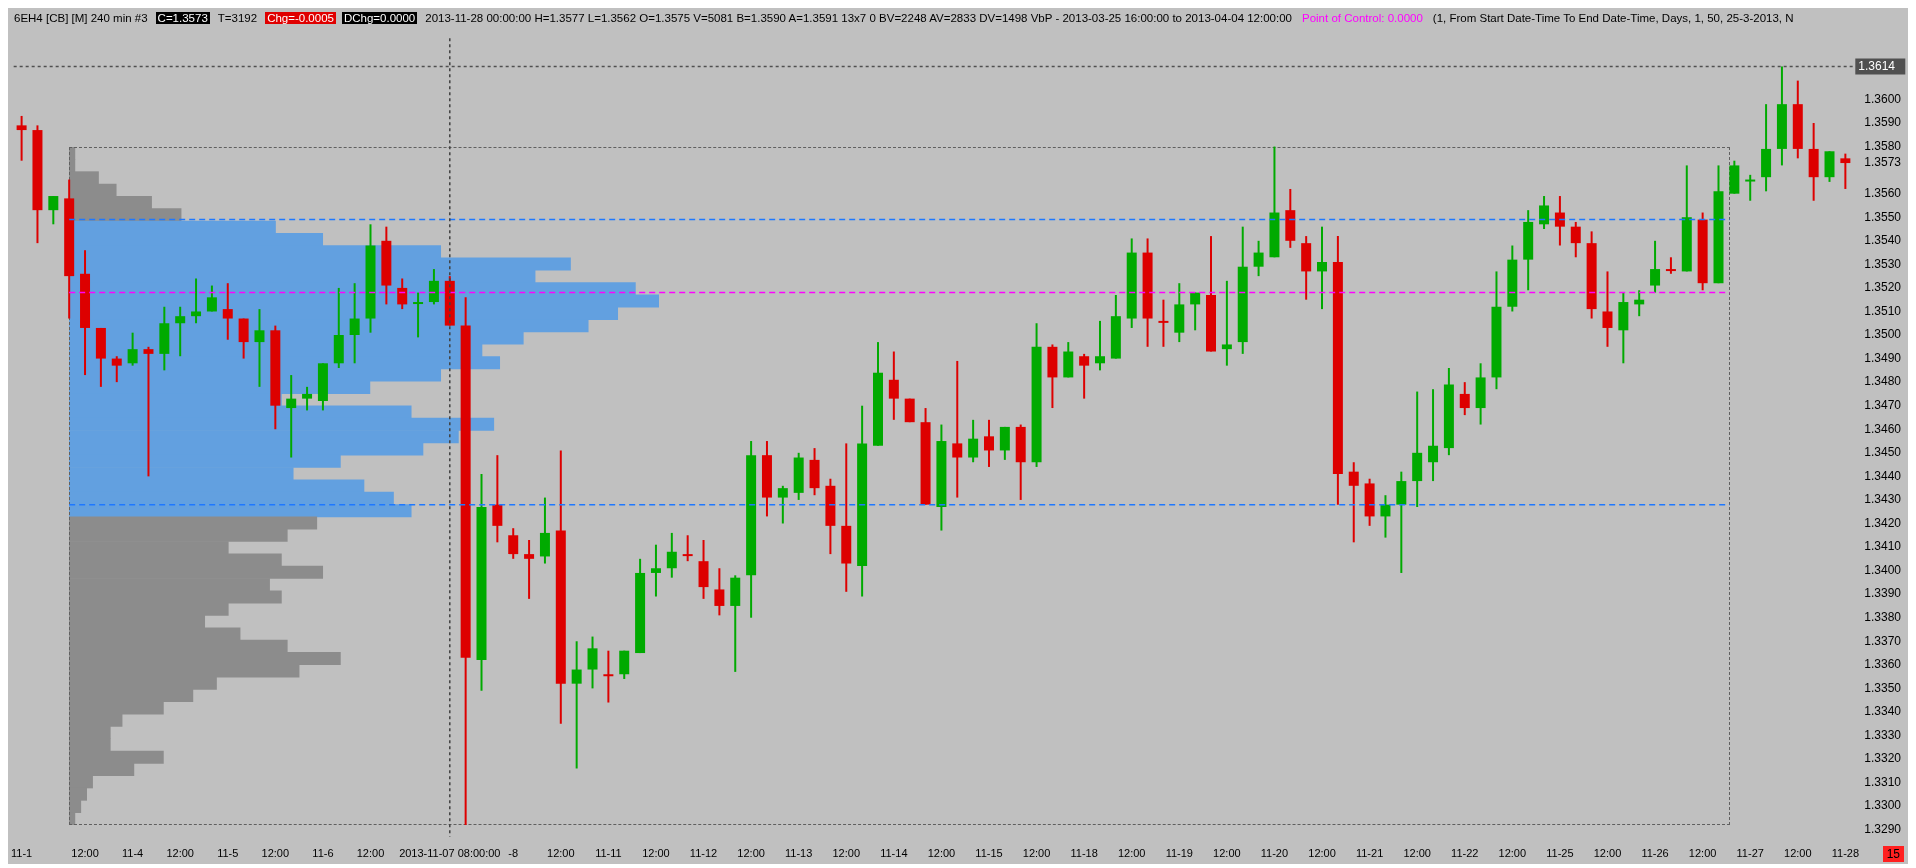 Image resolution: width=1916 pixels, height=868 pixels. I want to click on y-tick-label: 1.3290, so click(1883, 829).